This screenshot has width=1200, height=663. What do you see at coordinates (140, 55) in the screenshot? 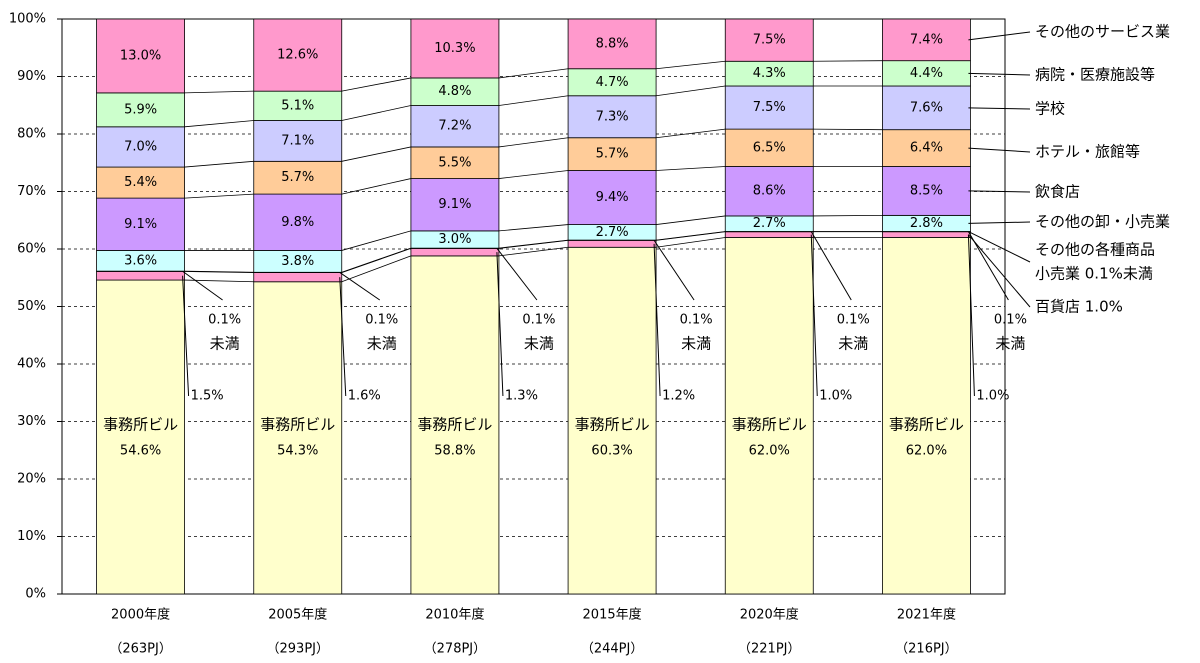
I see `value-label: 13.0%` at bounding box center [140, 55].